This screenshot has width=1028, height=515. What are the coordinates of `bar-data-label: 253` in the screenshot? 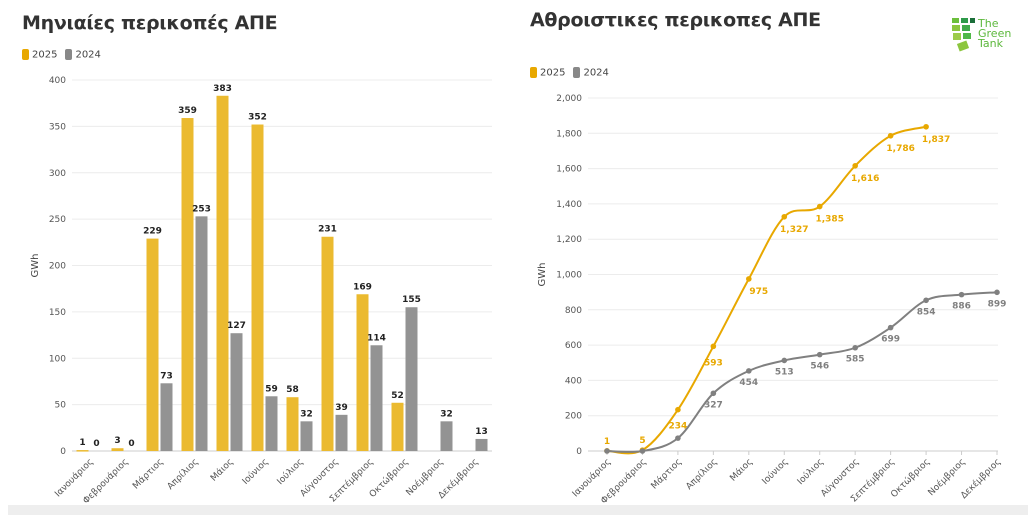 It's located at (201, 209).